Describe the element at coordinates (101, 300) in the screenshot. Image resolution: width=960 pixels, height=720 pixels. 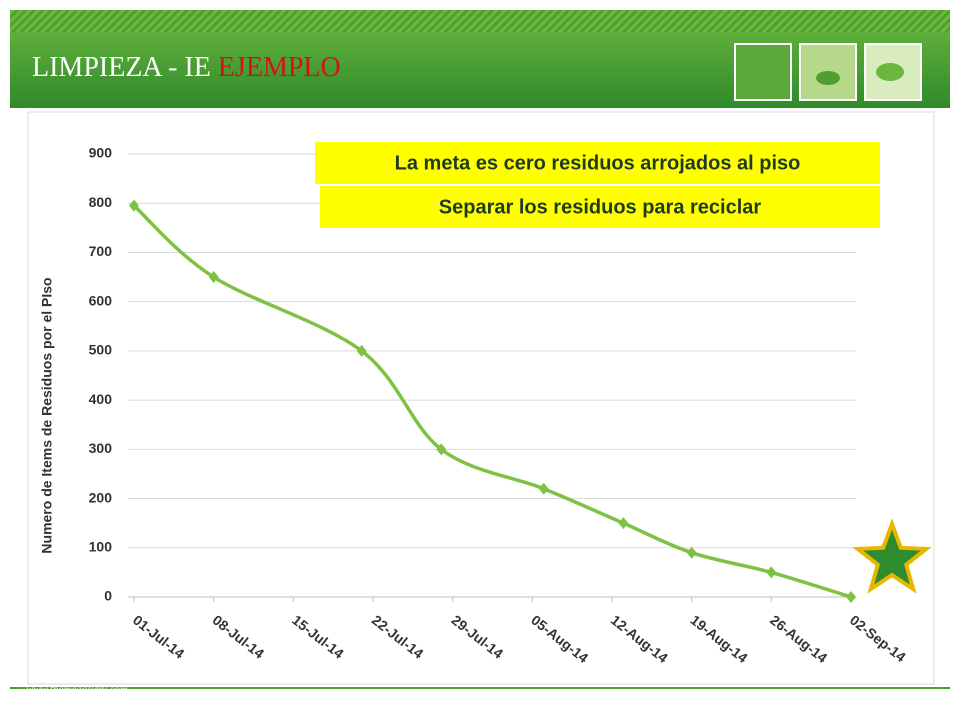
I see `y-tick-label: 600` at that location.